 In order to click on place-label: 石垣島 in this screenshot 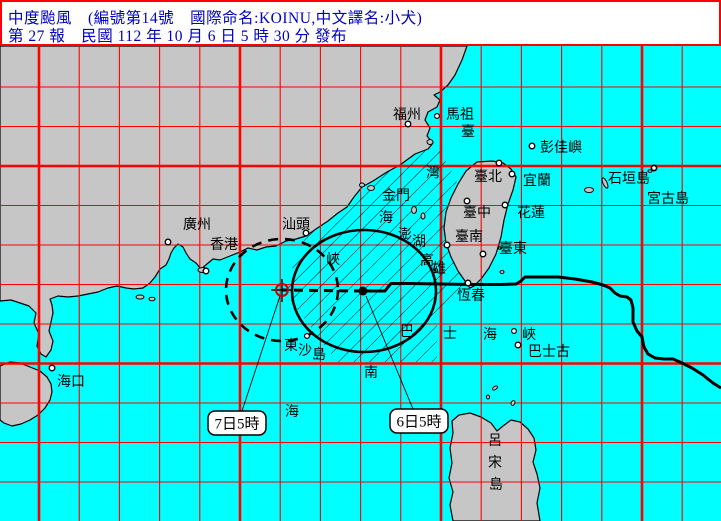, I will do `click(629, 179)`.